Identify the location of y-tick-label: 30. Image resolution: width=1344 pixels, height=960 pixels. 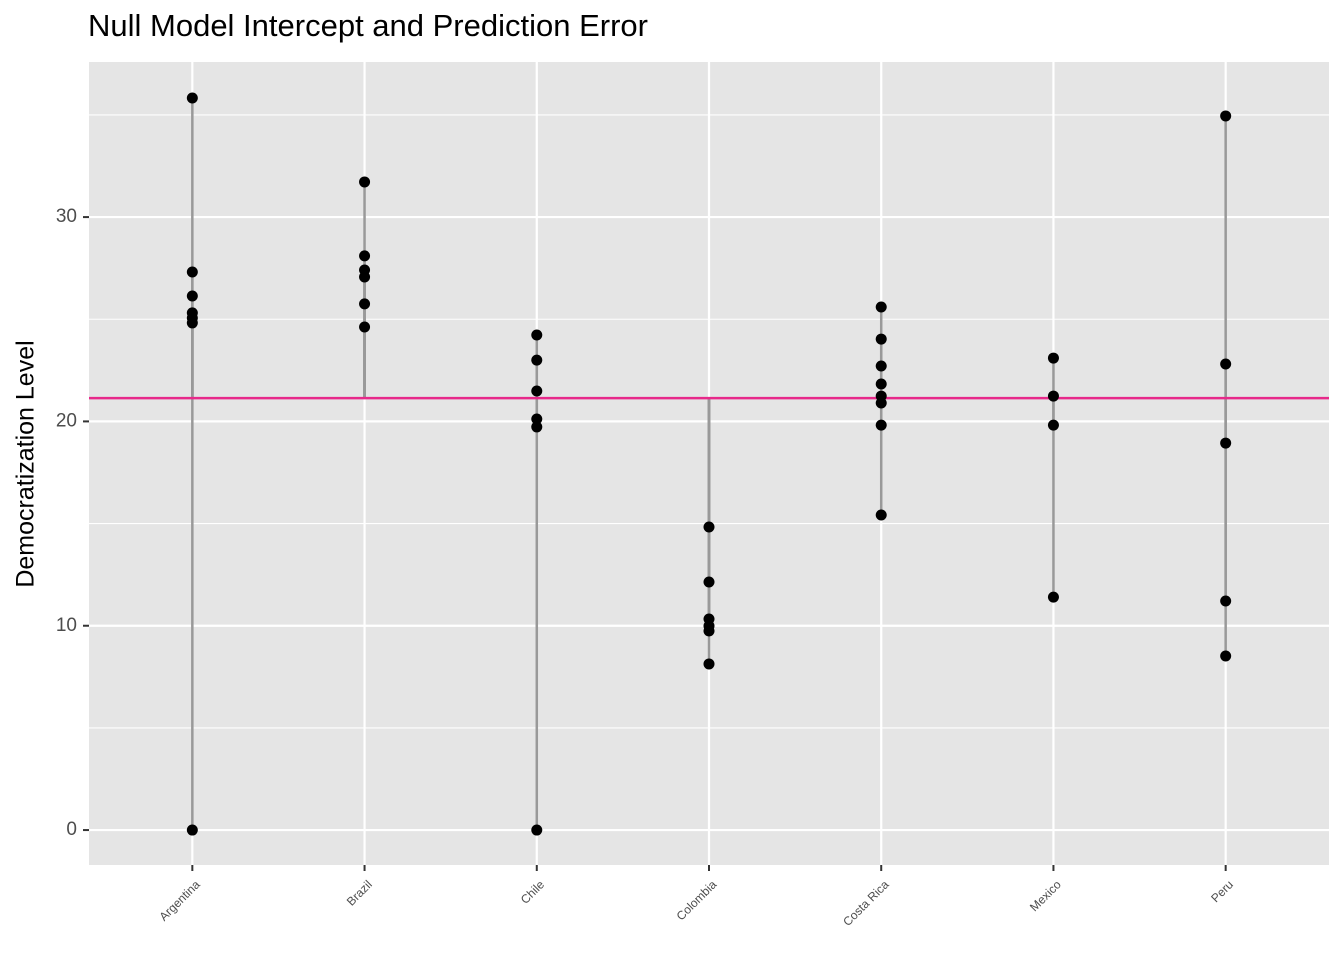
(66, 216).